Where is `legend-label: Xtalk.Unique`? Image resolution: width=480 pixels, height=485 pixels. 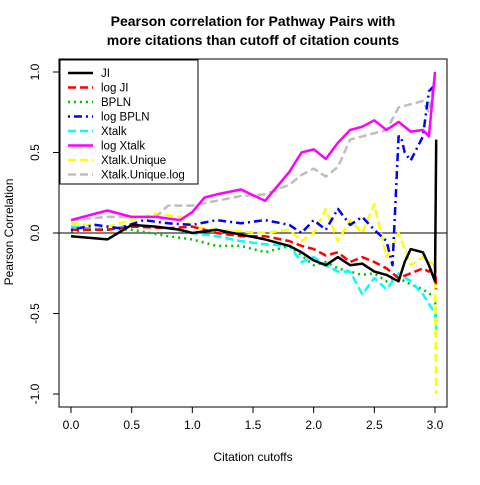
legend-label: Xtalk.Unique is located at coordinates (133, 161).